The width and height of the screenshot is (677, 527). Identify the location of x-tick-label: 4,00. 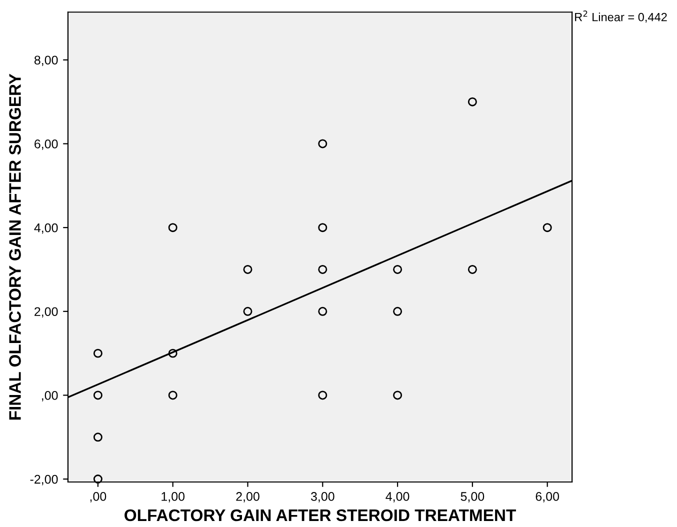
(398, 497).